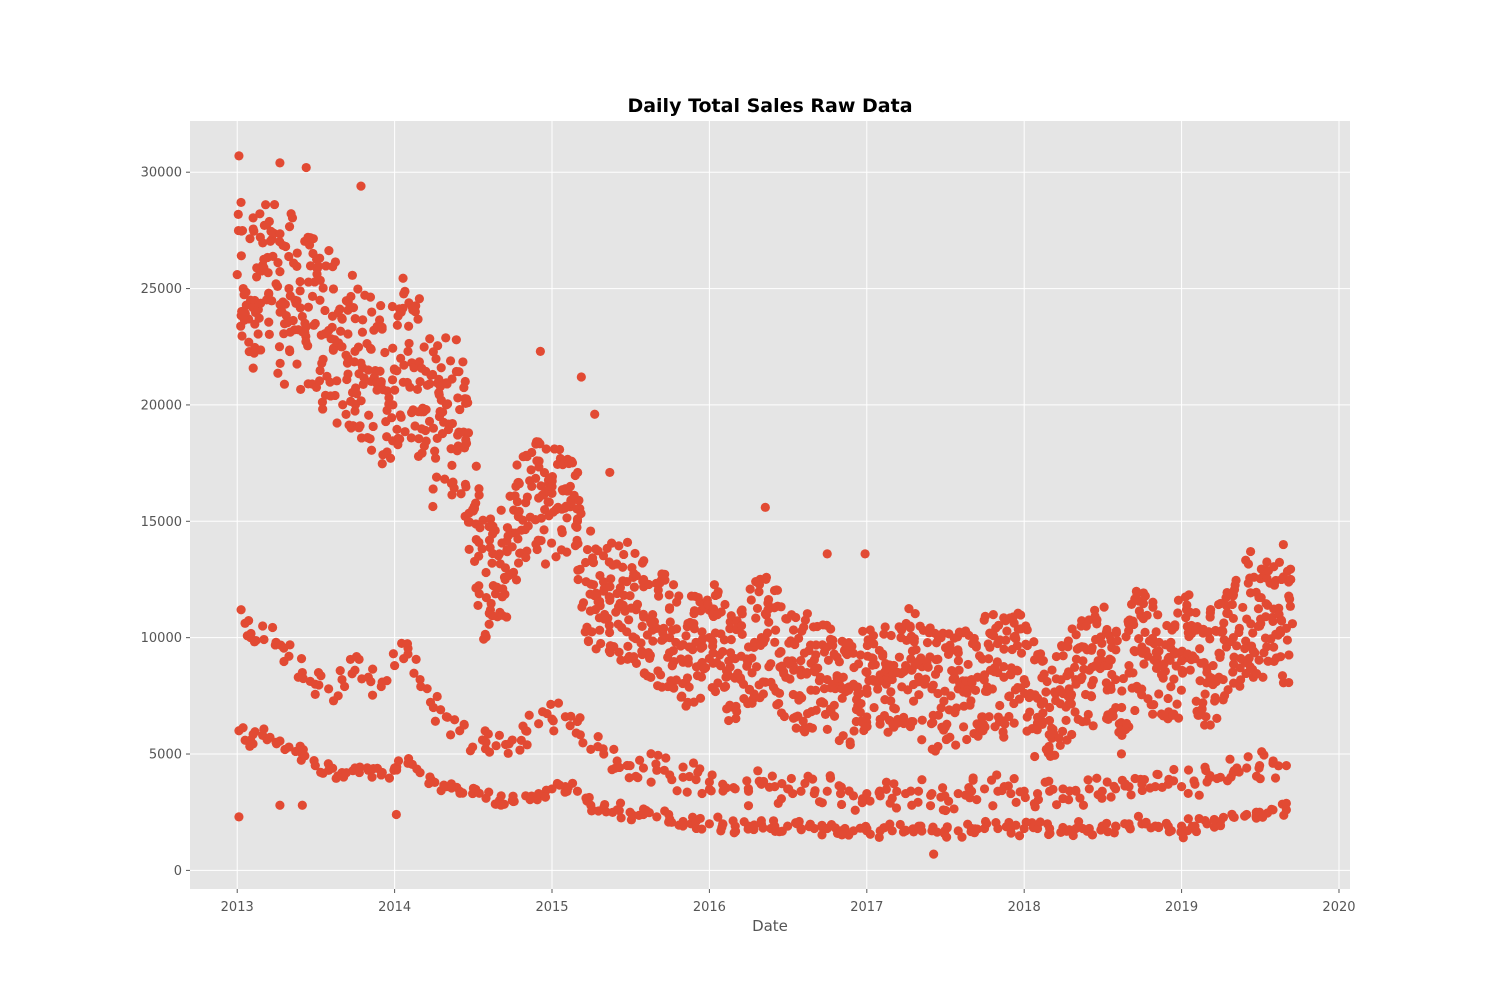  Describe the element at coordinates (178, 871) in the screenshot. I see `y-tick-label: 0` at that location.